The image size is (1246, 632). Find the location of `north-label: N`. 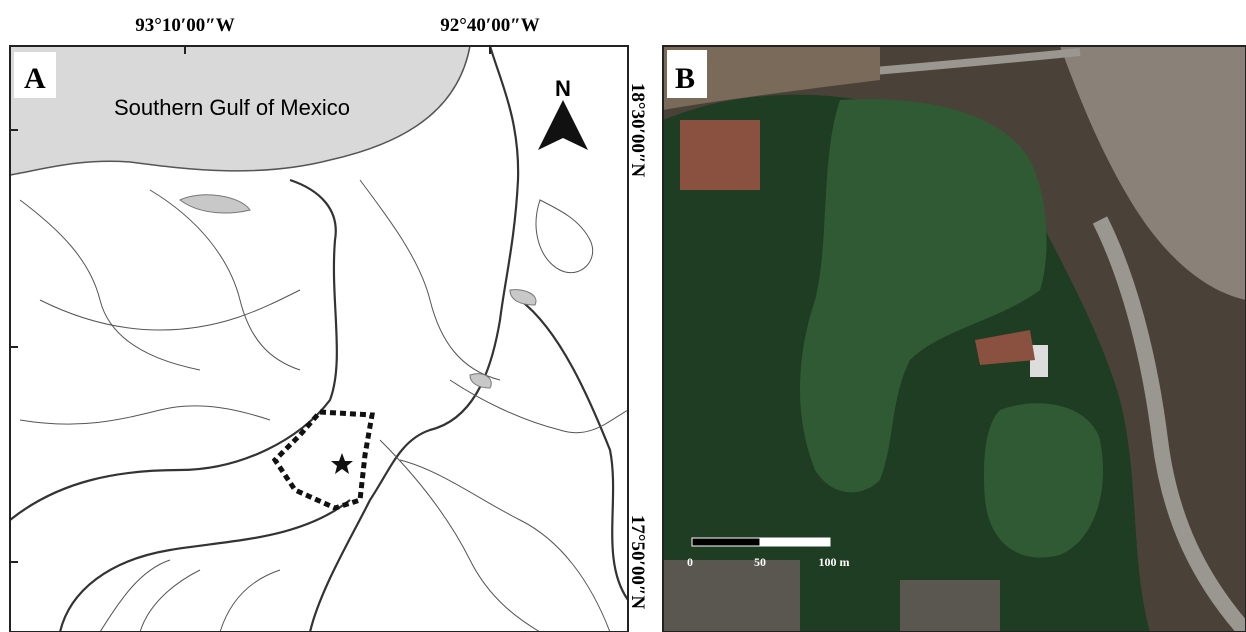

north-label: N is located at coordinates (563, 88).